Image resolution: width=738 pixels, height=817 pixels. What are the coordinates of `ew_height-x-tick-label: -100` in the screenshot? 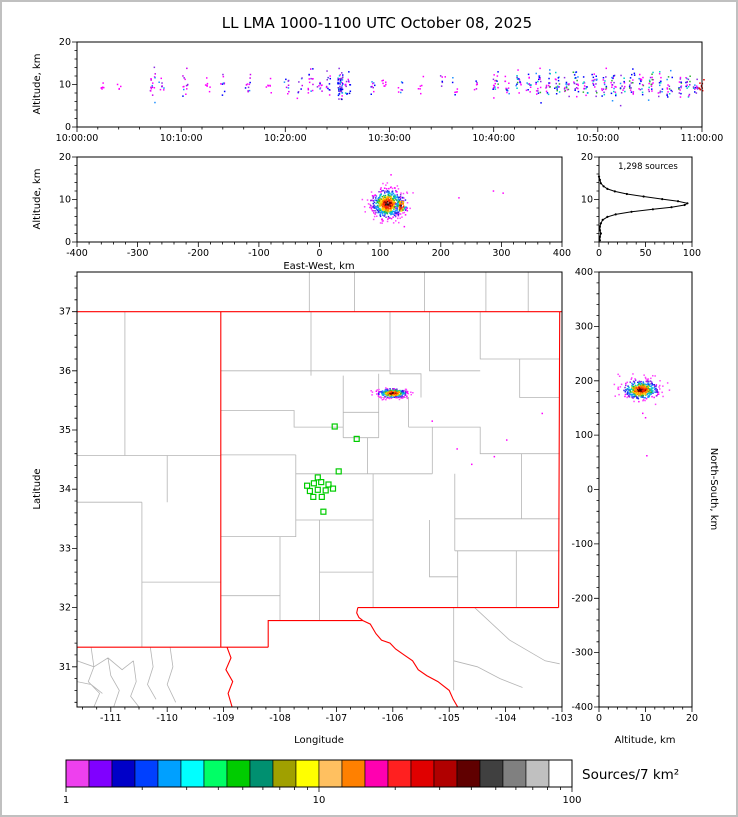 It's located at (259, 253).